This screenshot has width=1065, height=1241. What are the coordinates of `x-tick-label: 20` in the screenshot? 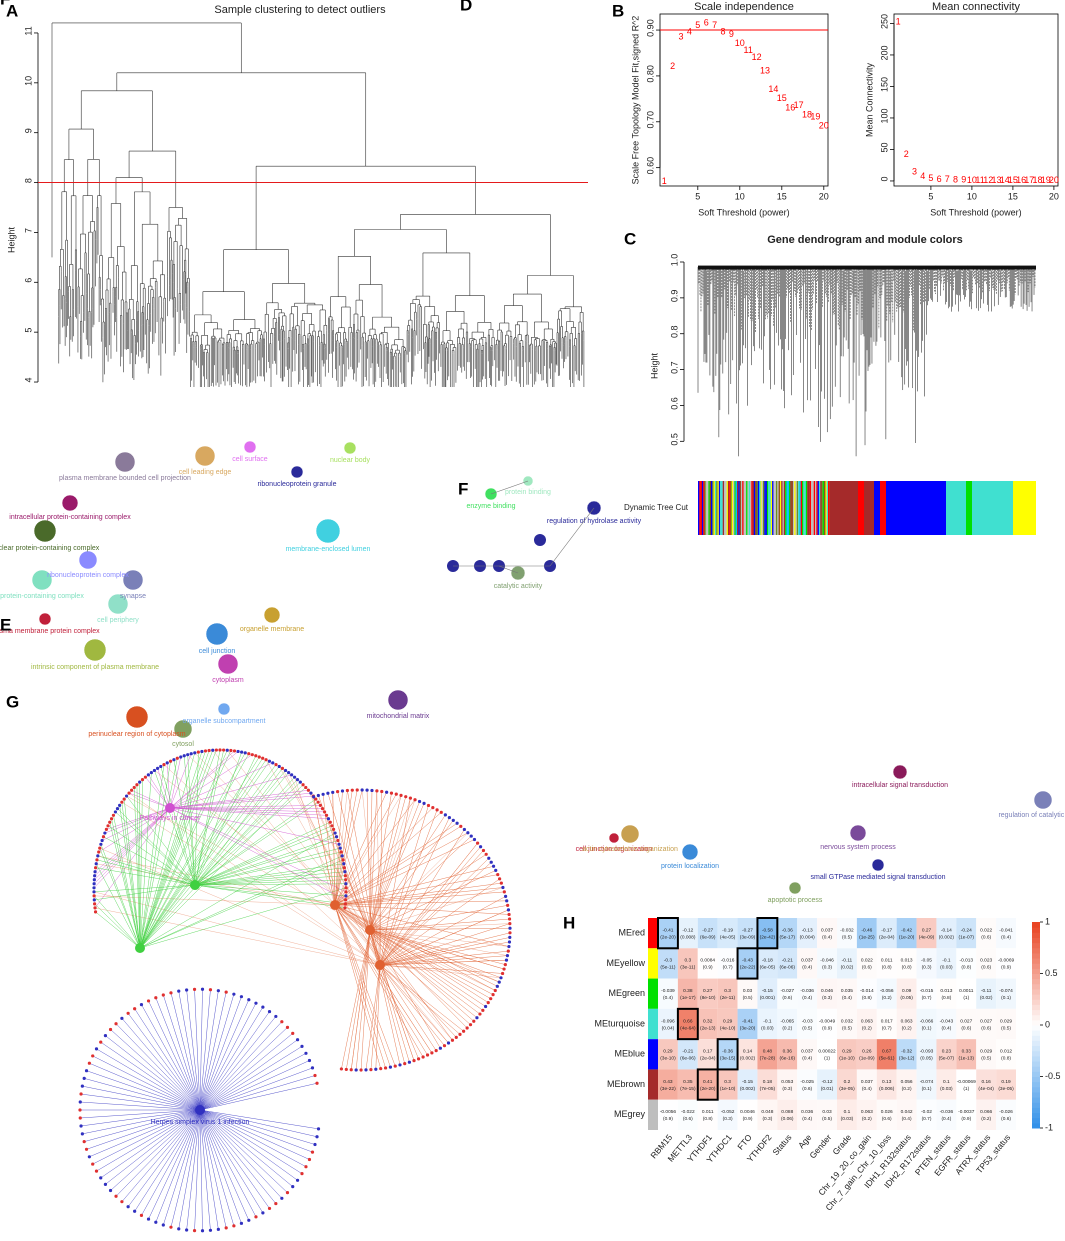 It's located at (1054, 196).